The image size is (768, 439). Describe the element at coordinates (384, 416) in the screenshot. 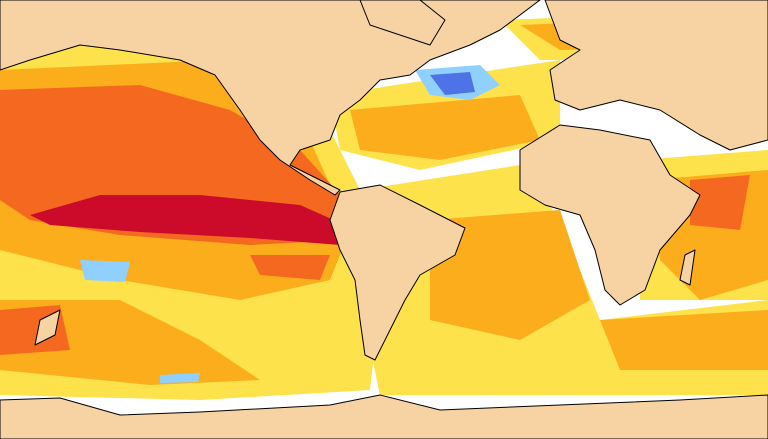

I see `antarctica` at that location.